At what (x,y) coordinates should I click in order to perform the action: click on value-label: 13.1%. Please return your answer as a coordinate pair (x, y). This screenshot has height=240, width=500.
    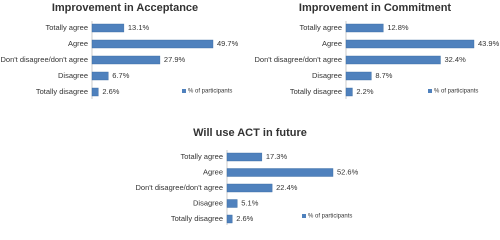
    Looking at the image, I should click on (139, 27).